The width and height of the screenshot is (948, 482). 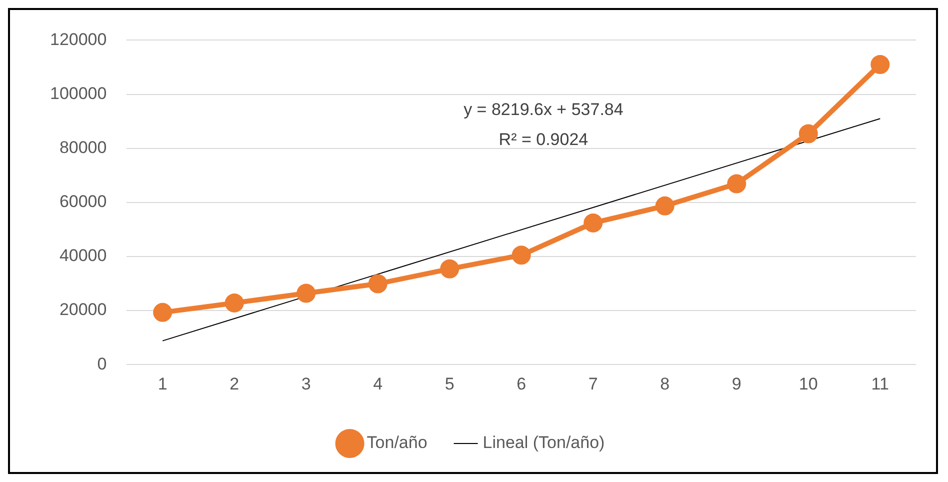 What do you see at coordinates (808, 384) in the screenshot?
I see `x-tick-label: 10` at bounding box center [808, 384].